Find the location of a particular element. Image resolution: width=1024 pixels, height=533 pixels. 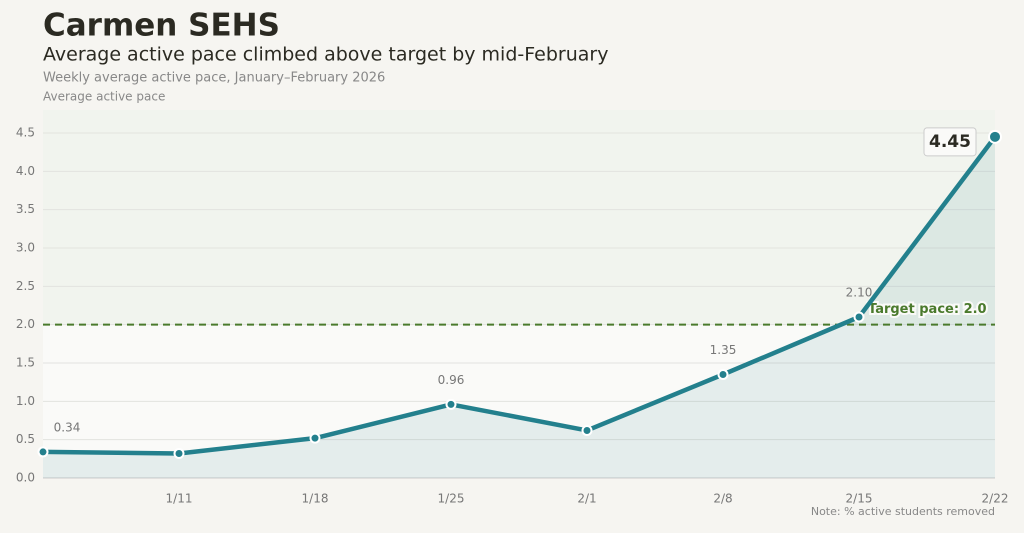

x-tick-label: 2/22 is located at coordinates (995, 499).